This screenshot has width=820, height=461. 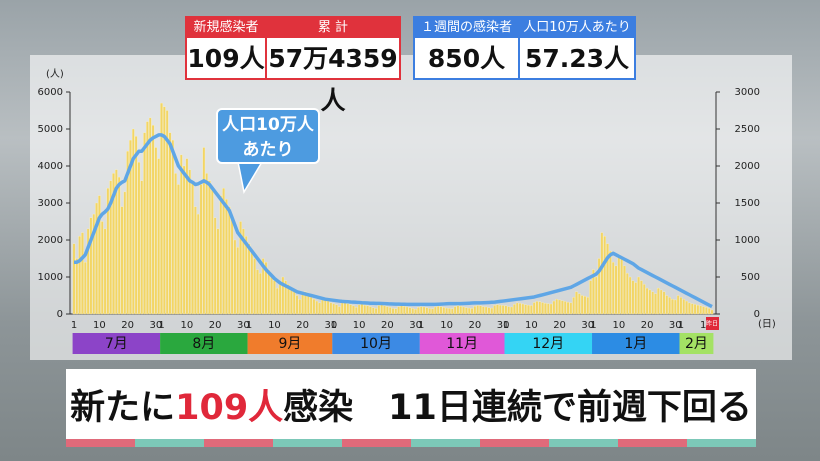 I want to click on y2-tick-label: 0, so click(x=757, y=314).